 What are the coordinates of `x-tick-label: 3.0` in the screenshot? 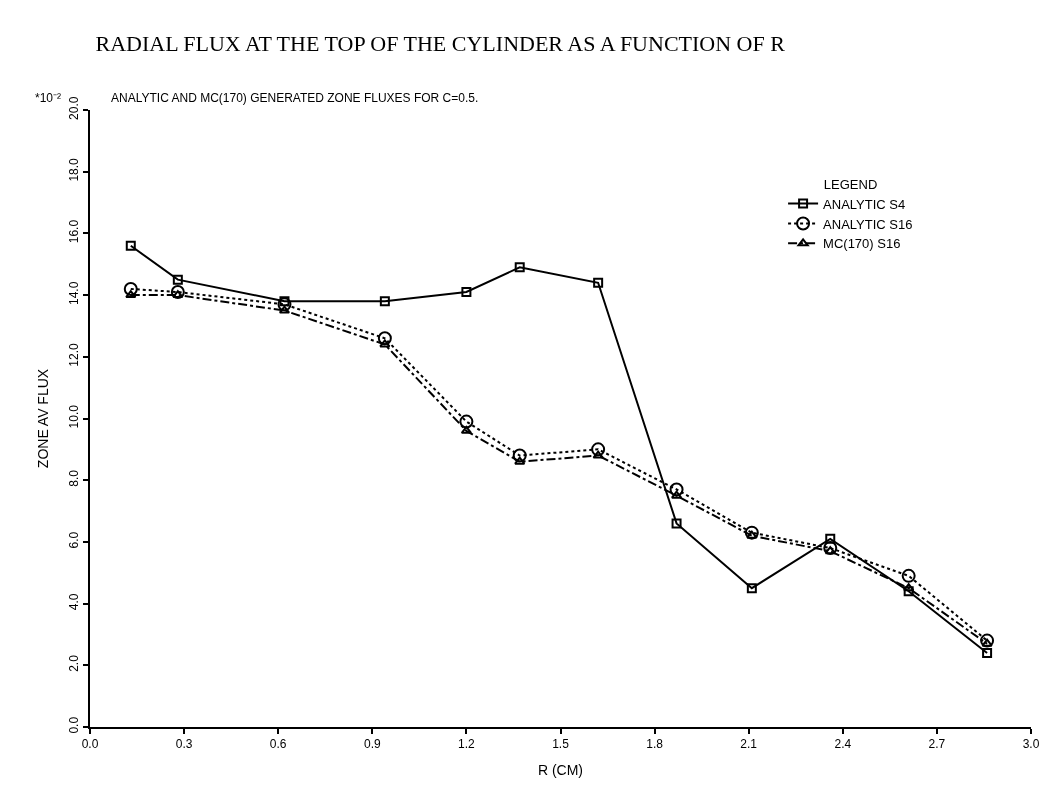 It's located at (1031, 744).